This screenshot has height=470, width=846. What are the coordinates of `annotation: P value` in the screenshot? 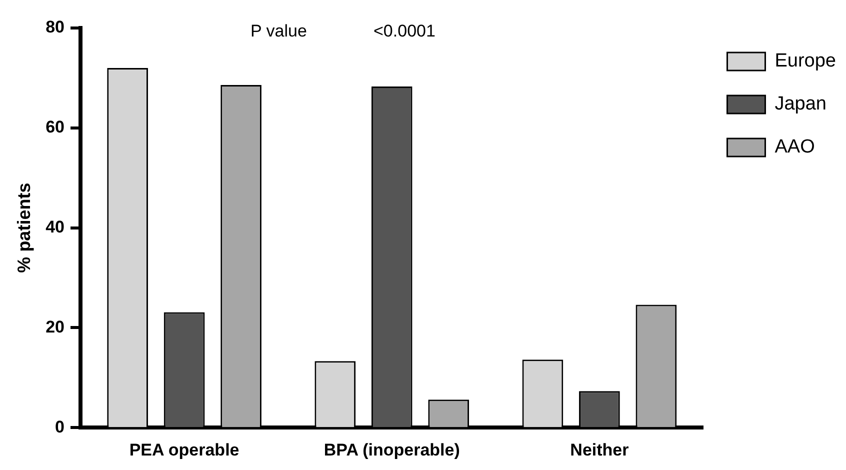 It's located at (278, 31).